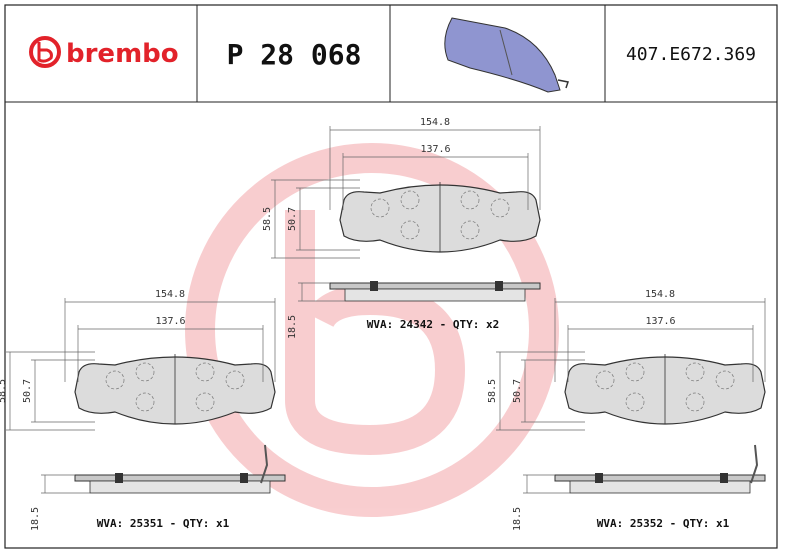  What do you see at coordinates (691, 54) in the screenshot?
I see `code: 407.E672.369` at bounding box center [691, 54].